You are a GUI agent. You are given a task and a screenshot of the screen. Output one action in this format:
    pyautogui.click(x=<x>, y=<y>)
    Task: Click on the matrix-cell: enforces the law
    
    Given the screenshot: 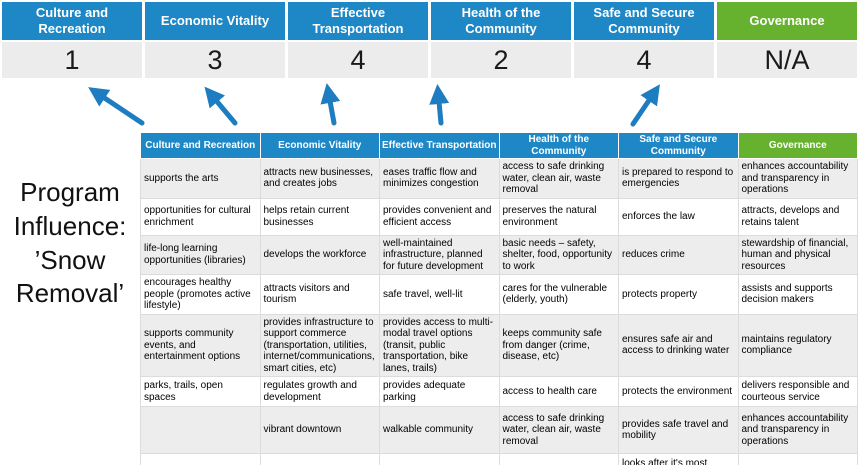 What is the action you would take?
    pyautogui.click(x=678, y=216)
    